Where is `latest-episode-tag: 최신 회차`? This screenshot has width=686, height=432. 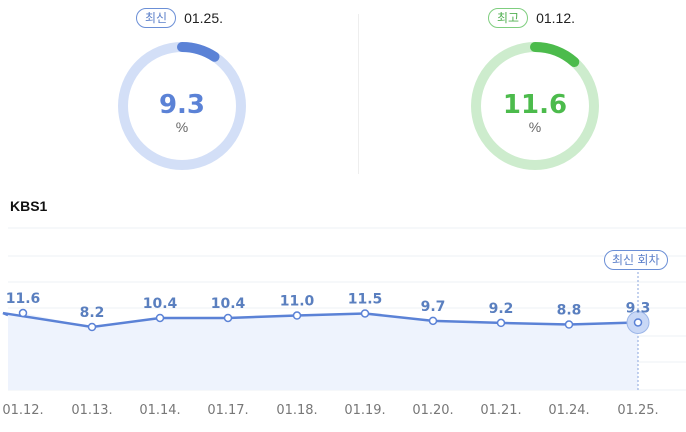 latest-episode-tag: 최신 회차 is located at coordinates (636, 260).